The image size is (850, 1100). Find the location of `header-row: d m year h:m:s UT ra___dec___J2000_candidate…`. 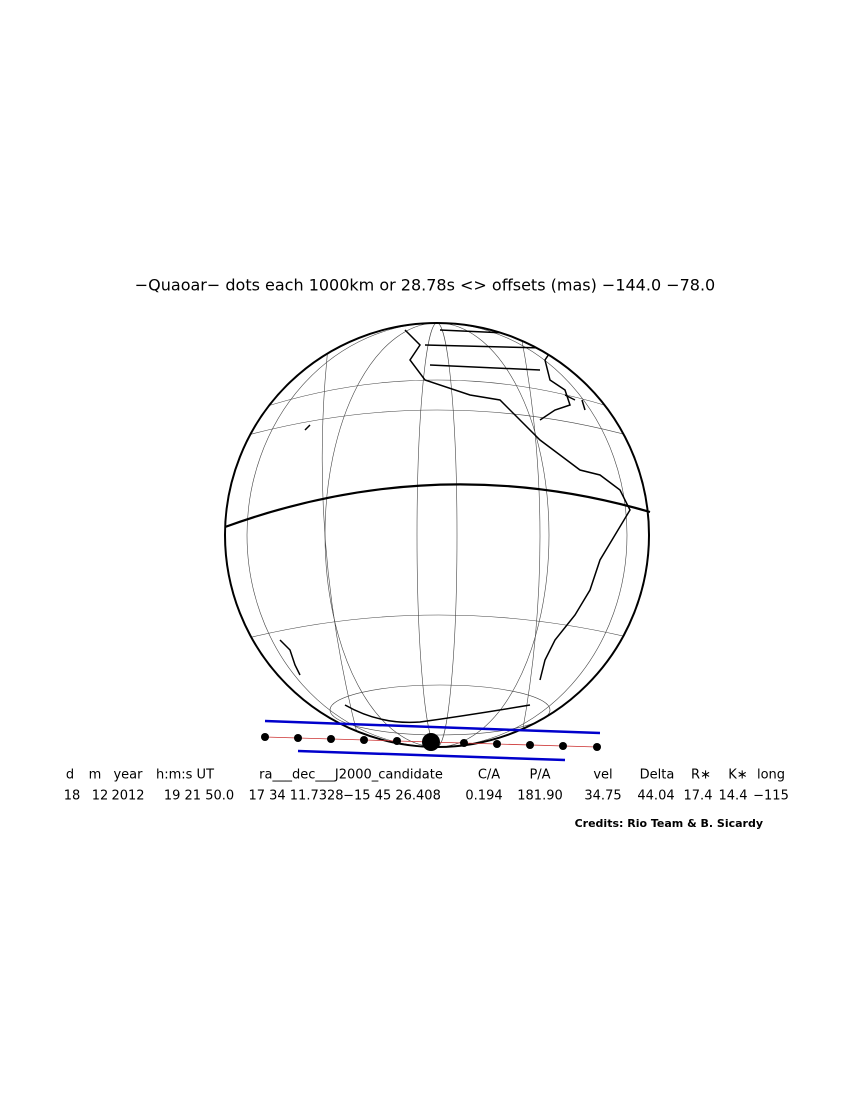

header-row: d m year h:m:s UT ra___dec___J2000_candidate… is located at coordinates (425, 775).